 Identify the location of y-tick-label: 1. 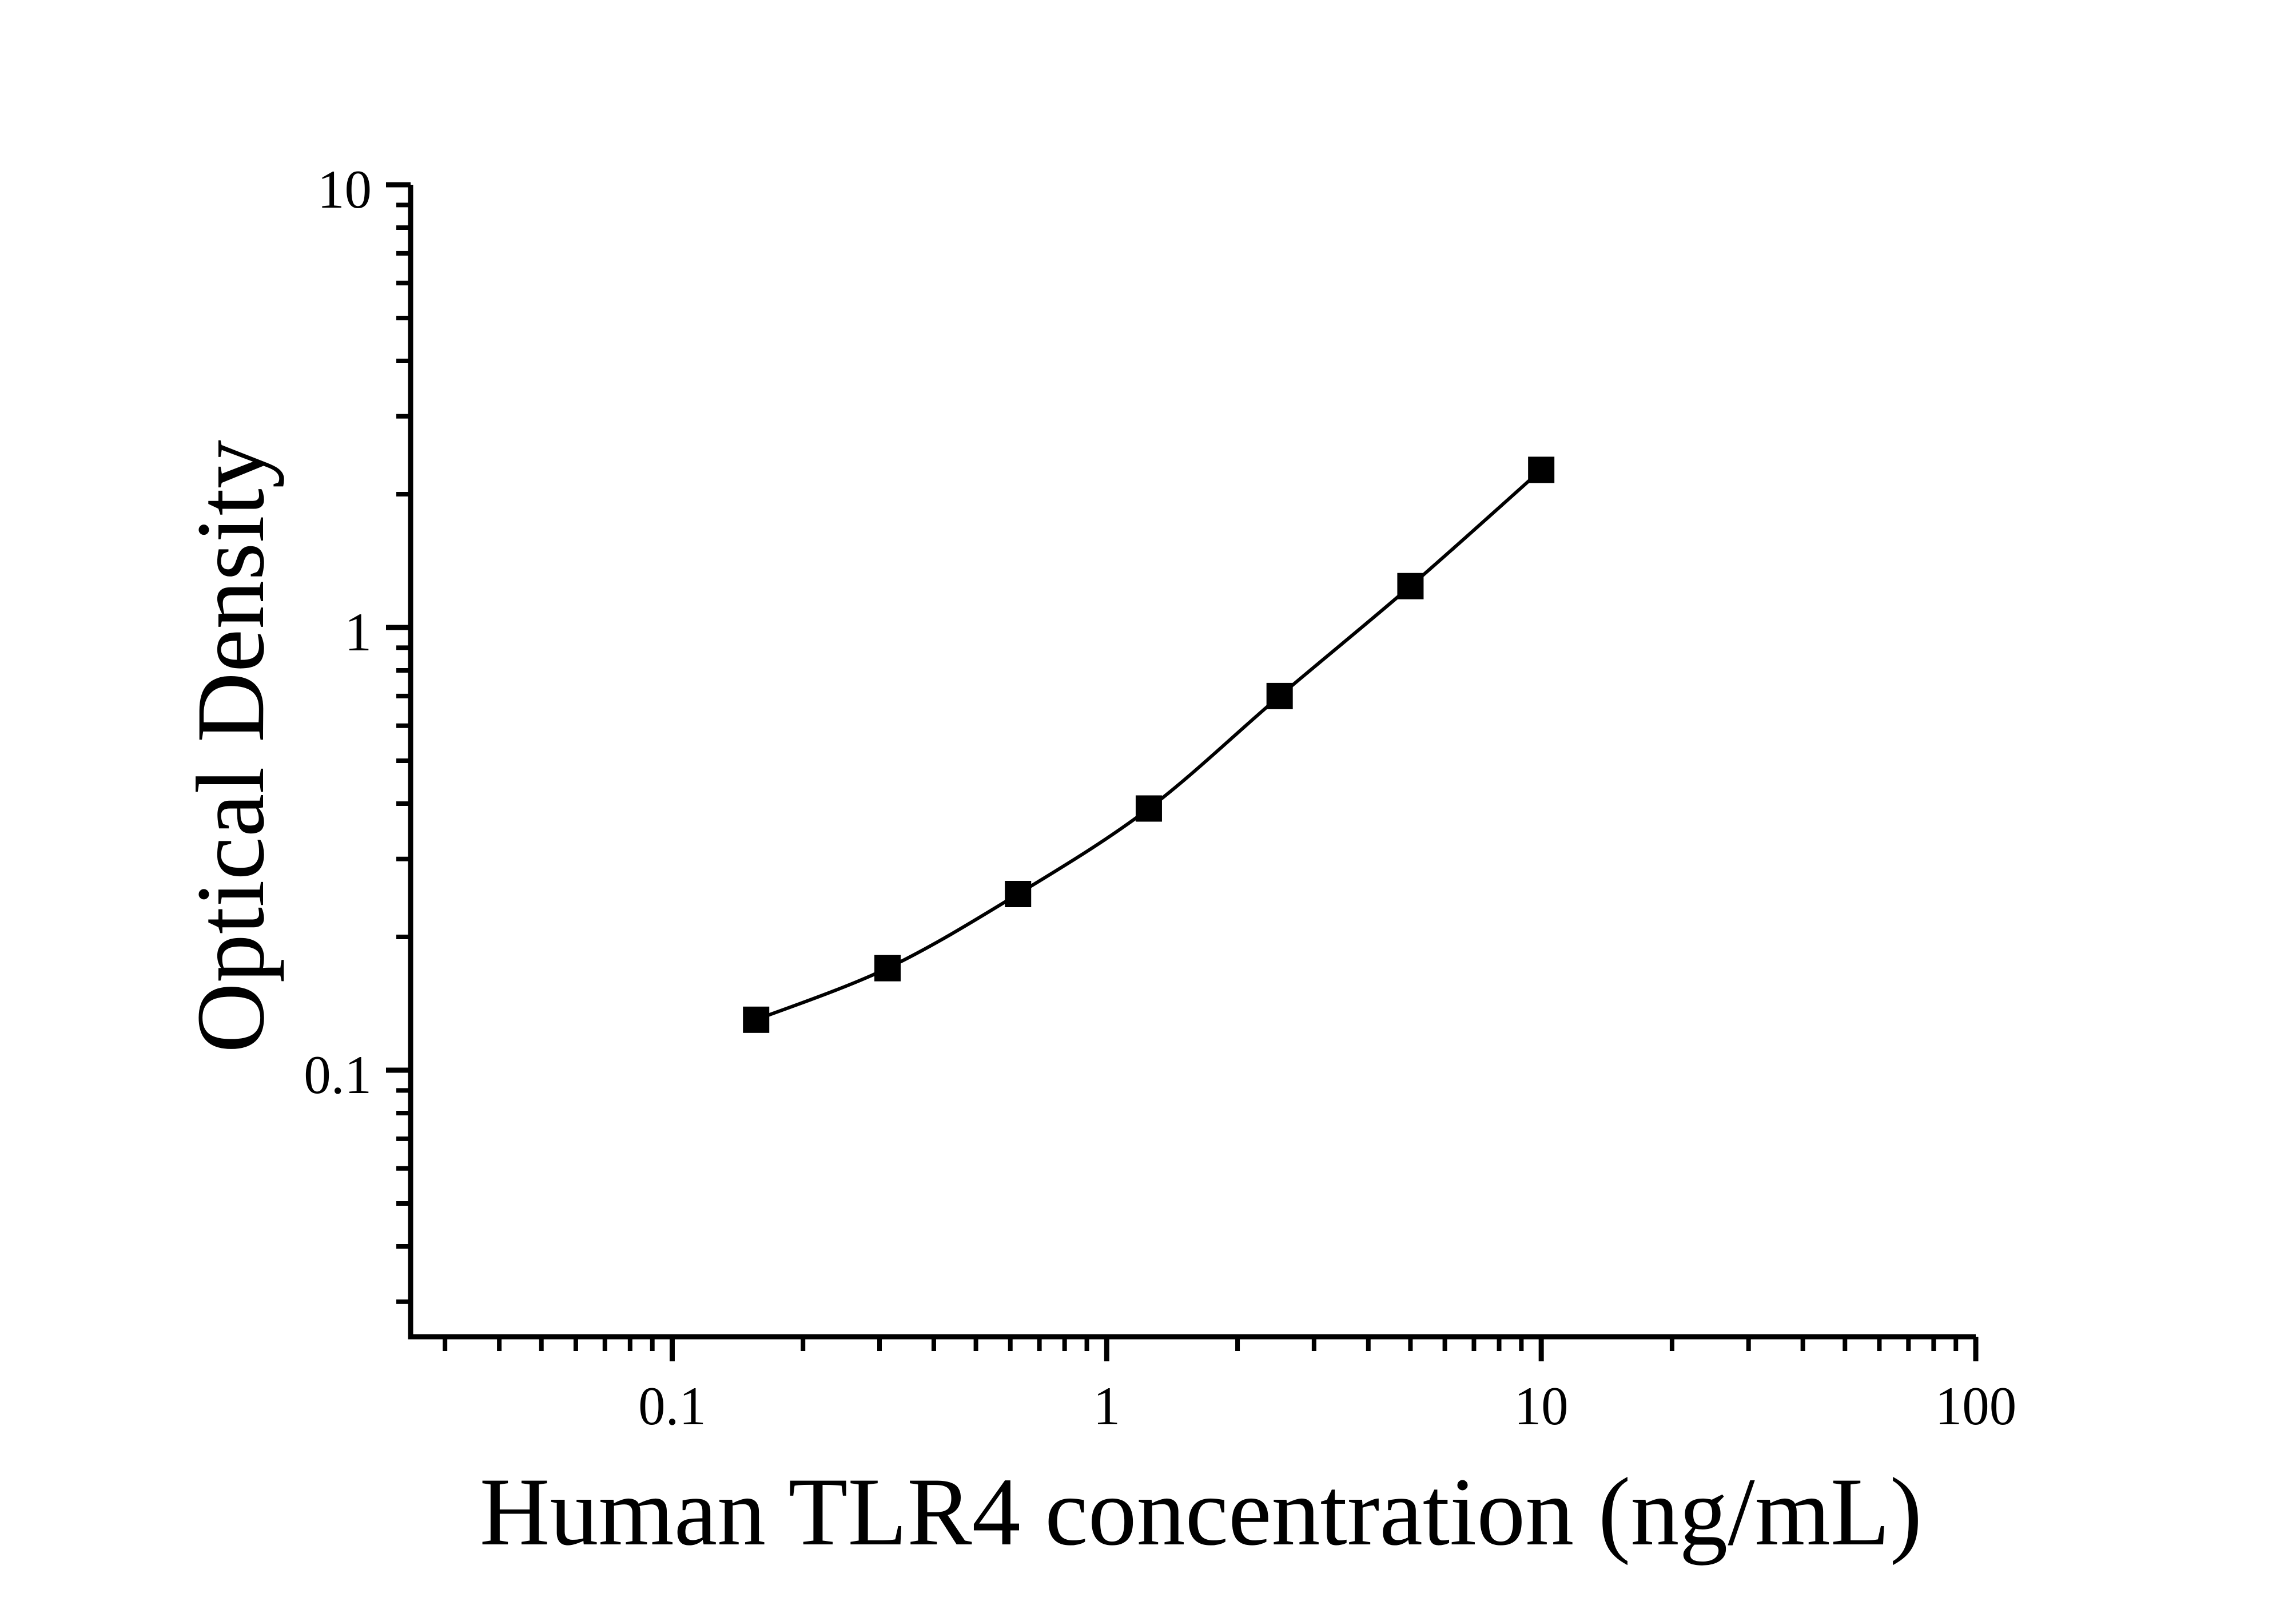
(359, 632).